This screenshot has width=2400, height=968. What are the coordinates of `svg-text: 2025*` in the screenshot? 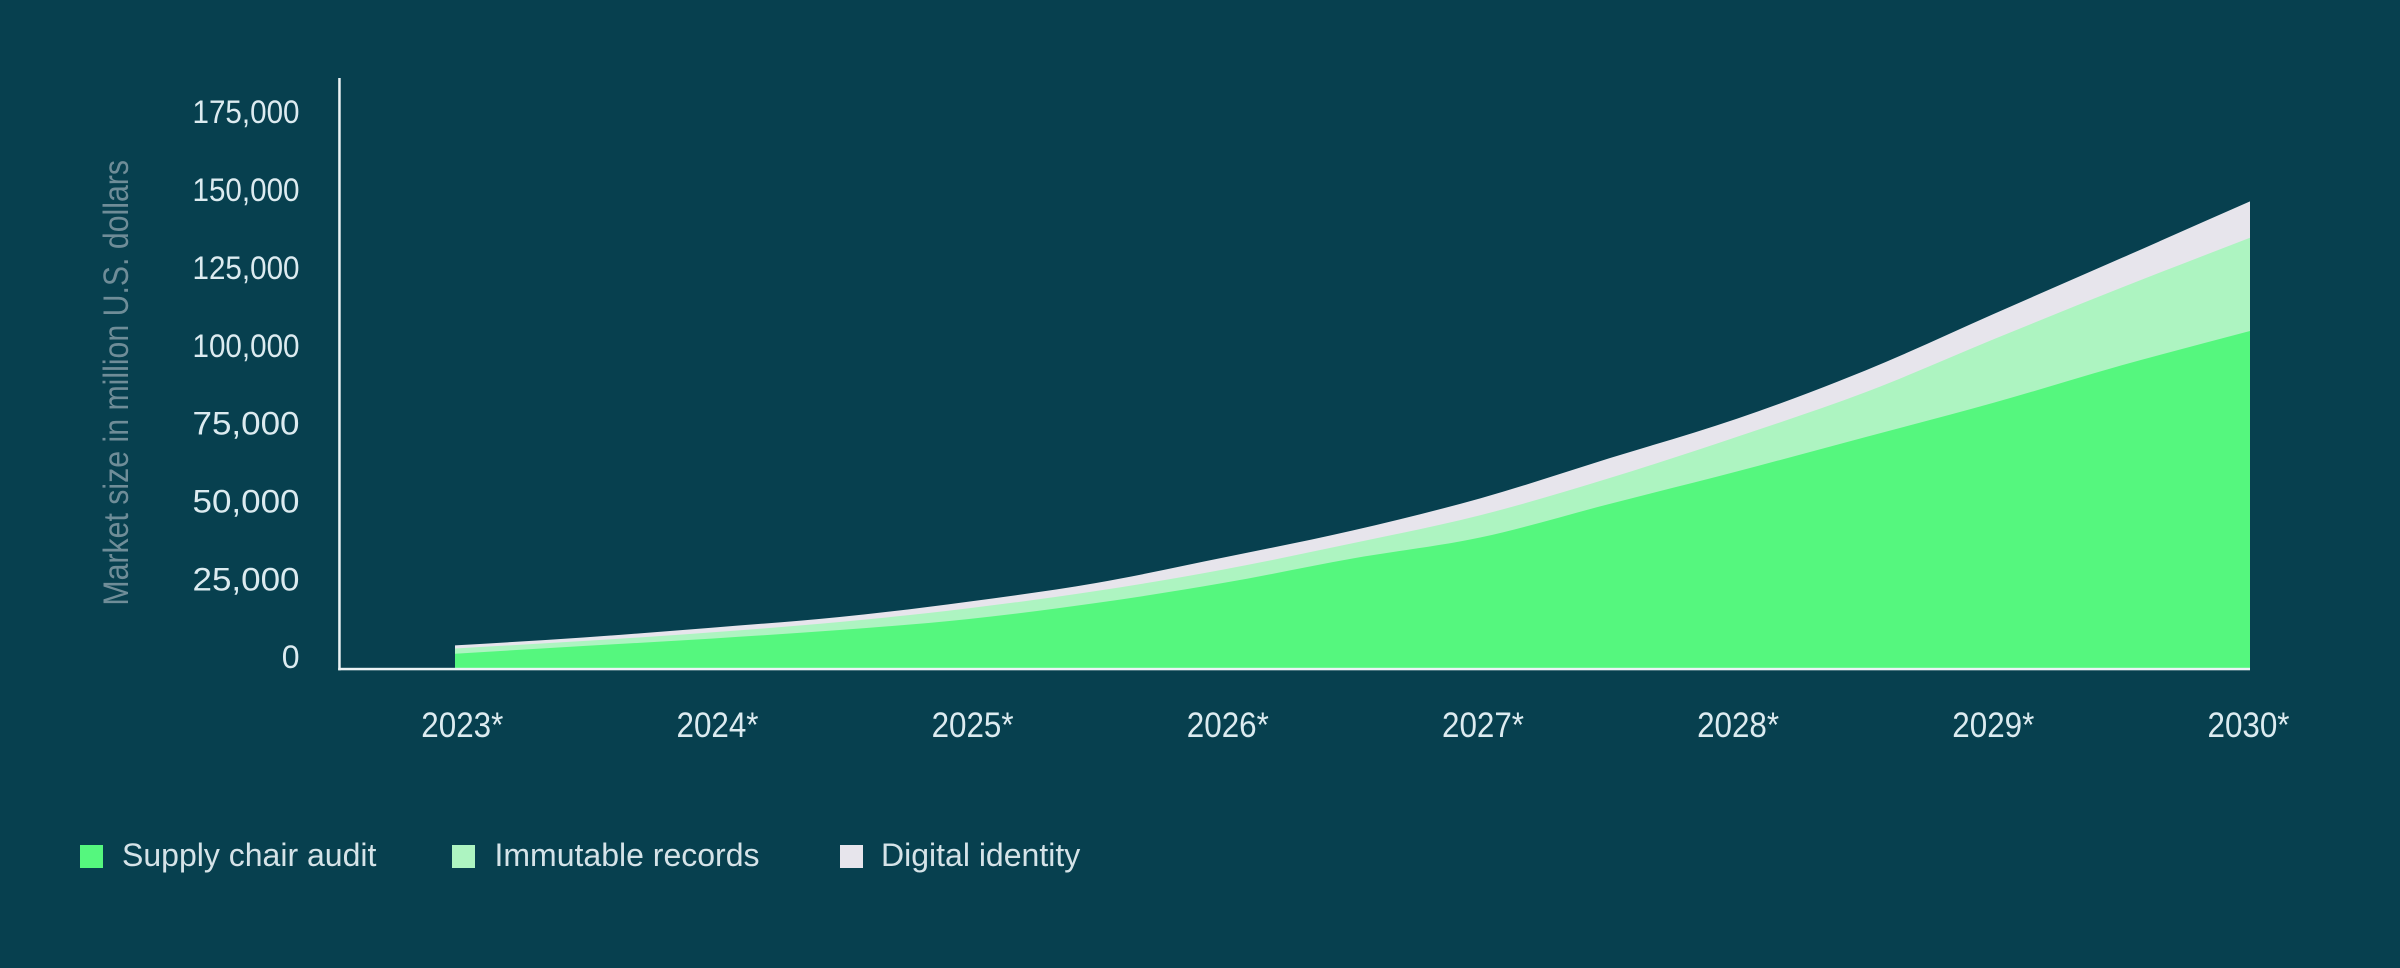 It's located at (973, 725).